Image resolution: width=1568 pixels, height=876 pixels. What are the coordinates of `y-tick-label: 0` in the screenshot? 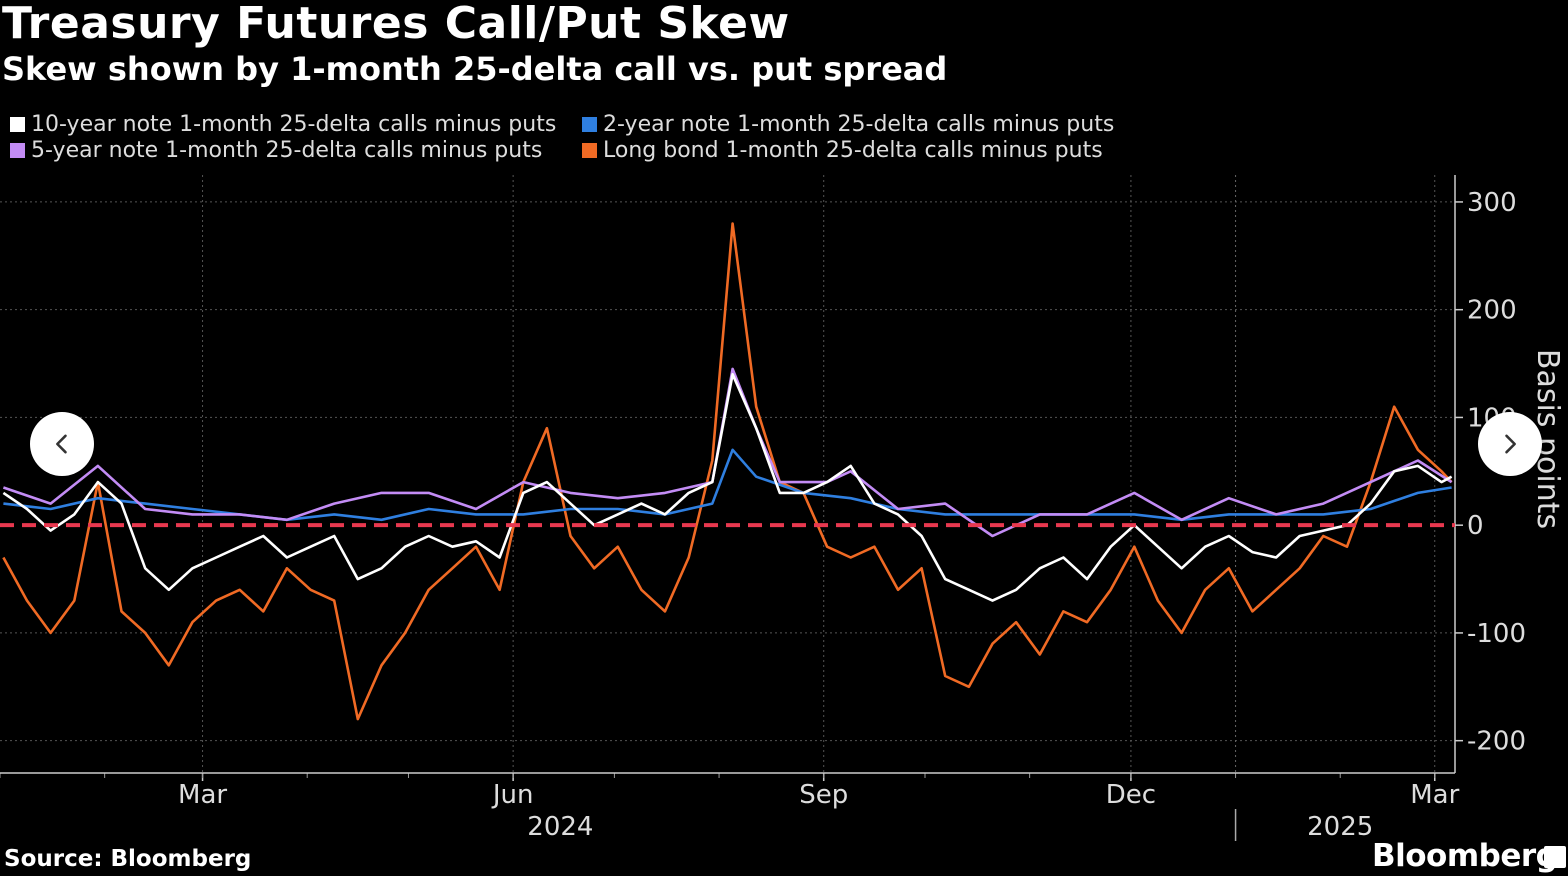 It's located at (1475, 526).